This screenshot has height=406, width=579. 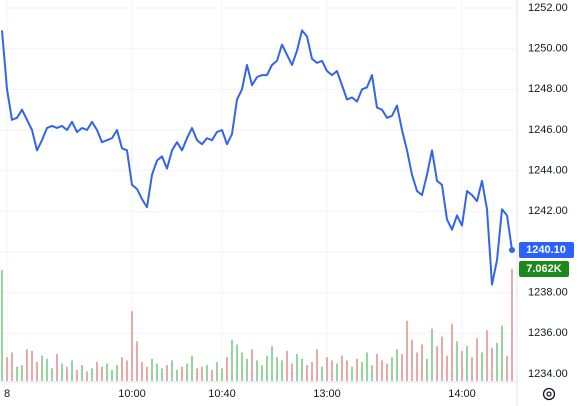 I want to click on y-tick-label: 1248.00, so click(x=548, y=89).